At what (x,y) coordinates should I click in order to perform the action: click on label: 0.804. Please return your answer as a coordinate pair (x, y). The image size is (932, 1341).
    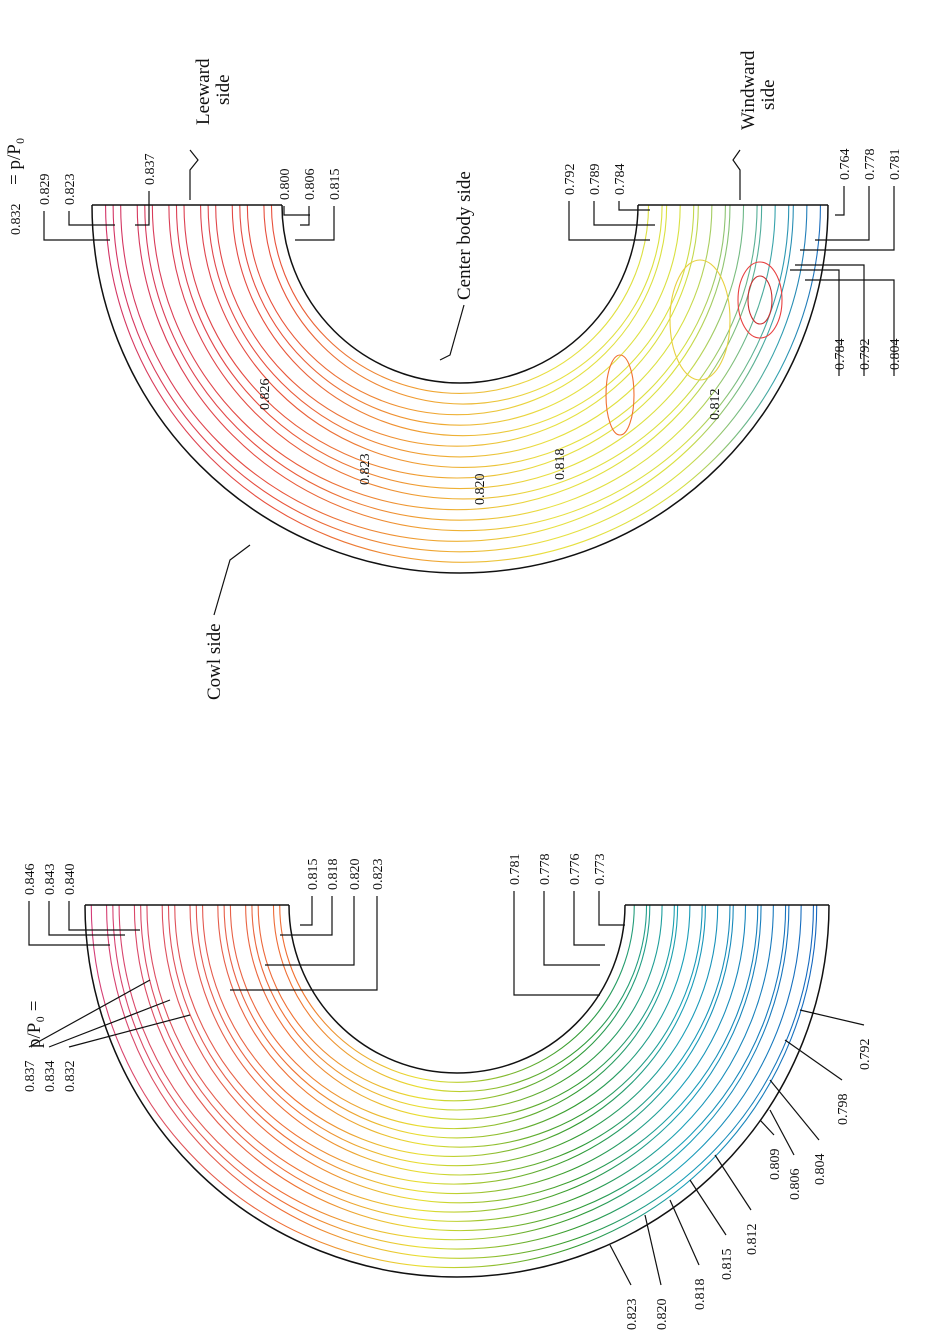
    Looking at the image, I should click on (895, 355).